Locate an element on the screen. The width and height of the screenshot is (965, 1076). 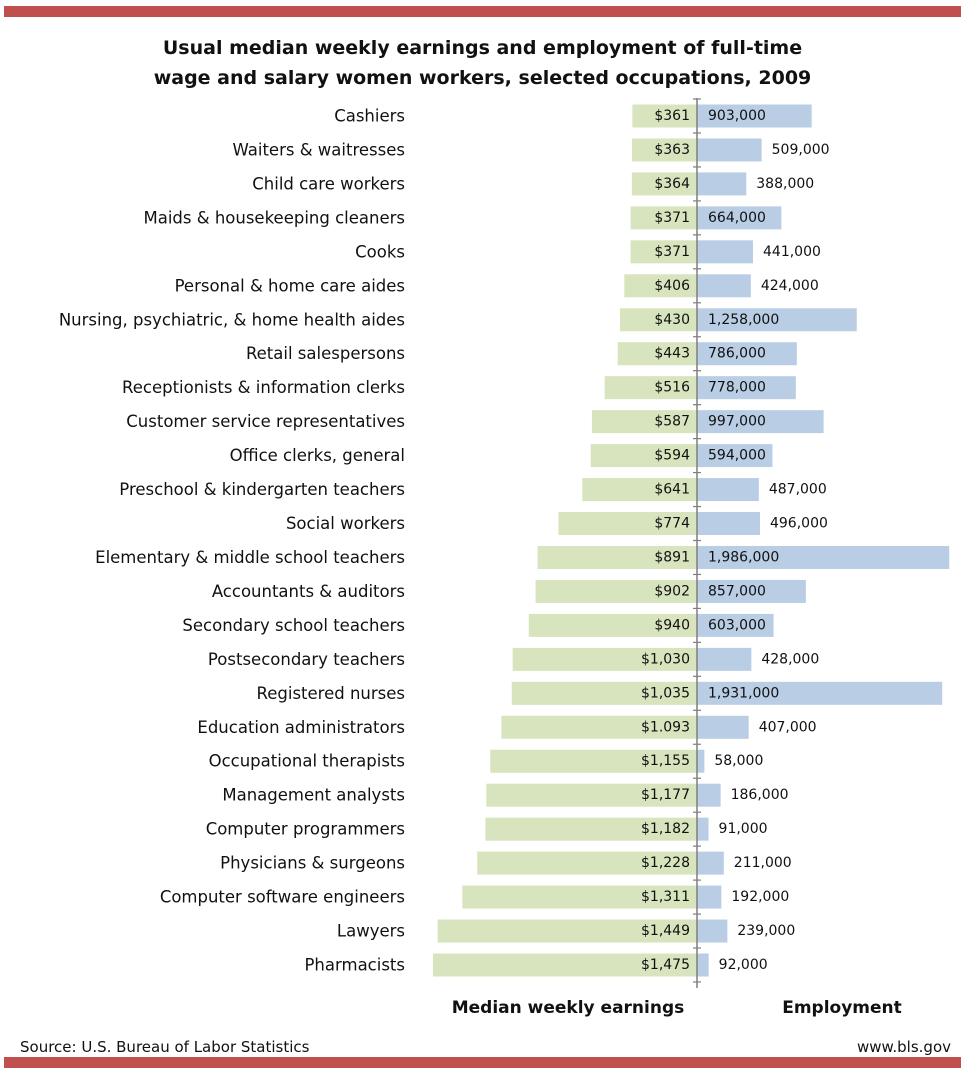
category-label: Secondary school teachers is located at coordinates (293, 625).